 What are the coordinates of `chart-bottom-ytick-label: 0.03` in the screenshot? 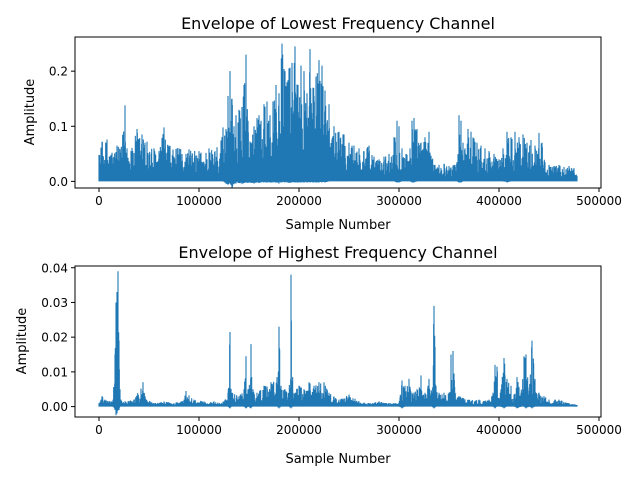 It's located at (54, 303).